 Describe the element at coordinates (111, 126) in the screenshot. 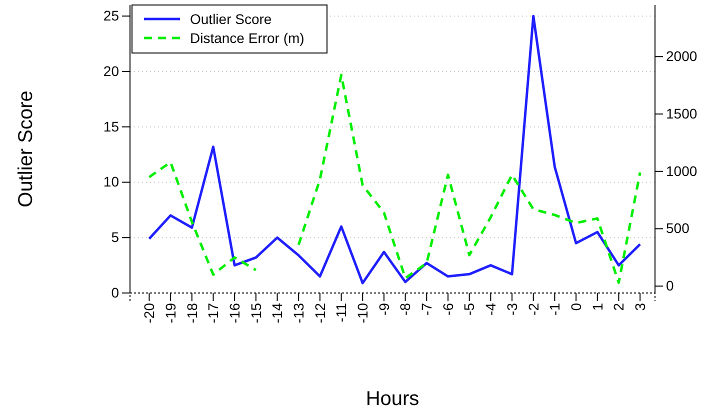

I see `y-tick-label: 15` at that location.